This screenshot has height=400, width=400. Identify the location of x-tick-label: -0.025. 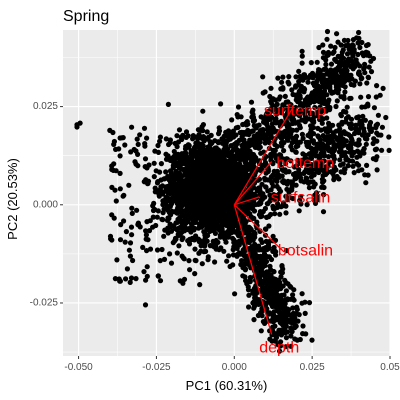
(156, 367).